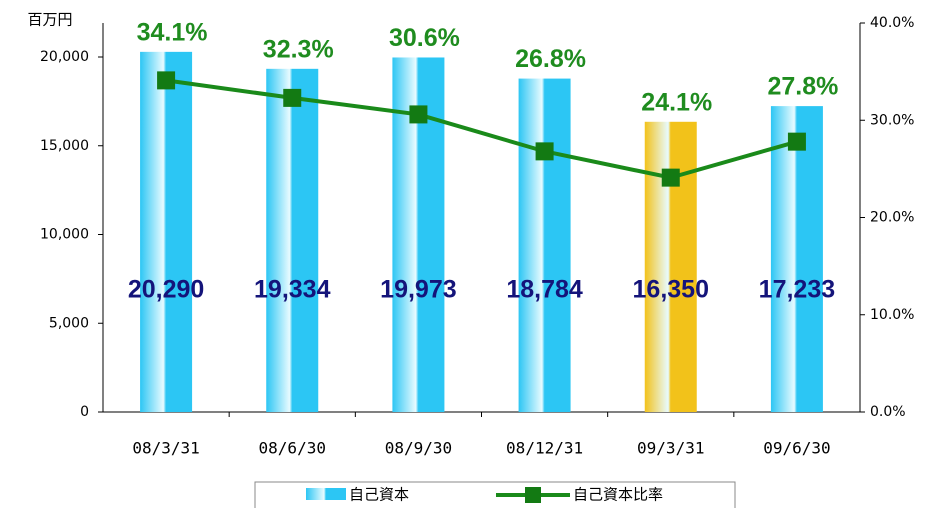 The width and height of the screenshot is (935, 508). Describe the element at coordinates (292, 290) in the screenshot. I see `bar-value-label: 19,334` at that location.